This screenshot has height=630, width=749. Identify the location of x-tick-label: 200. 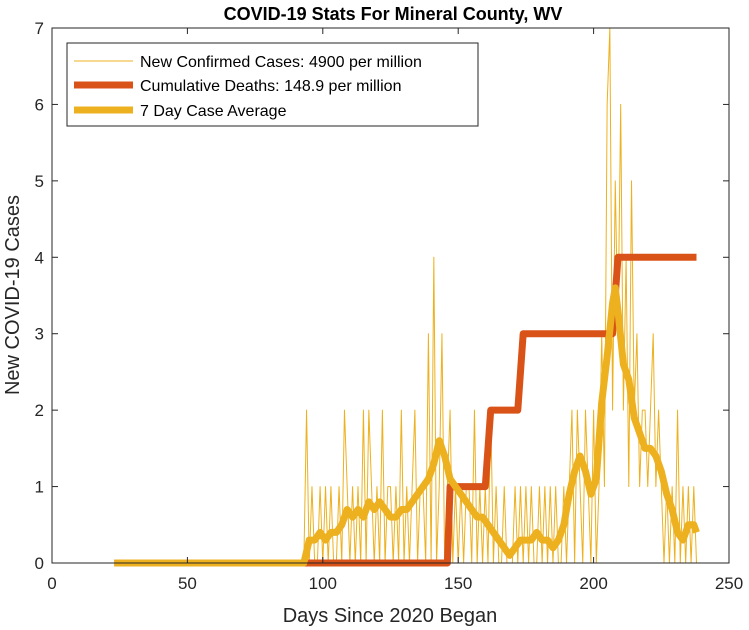
(593, 583).